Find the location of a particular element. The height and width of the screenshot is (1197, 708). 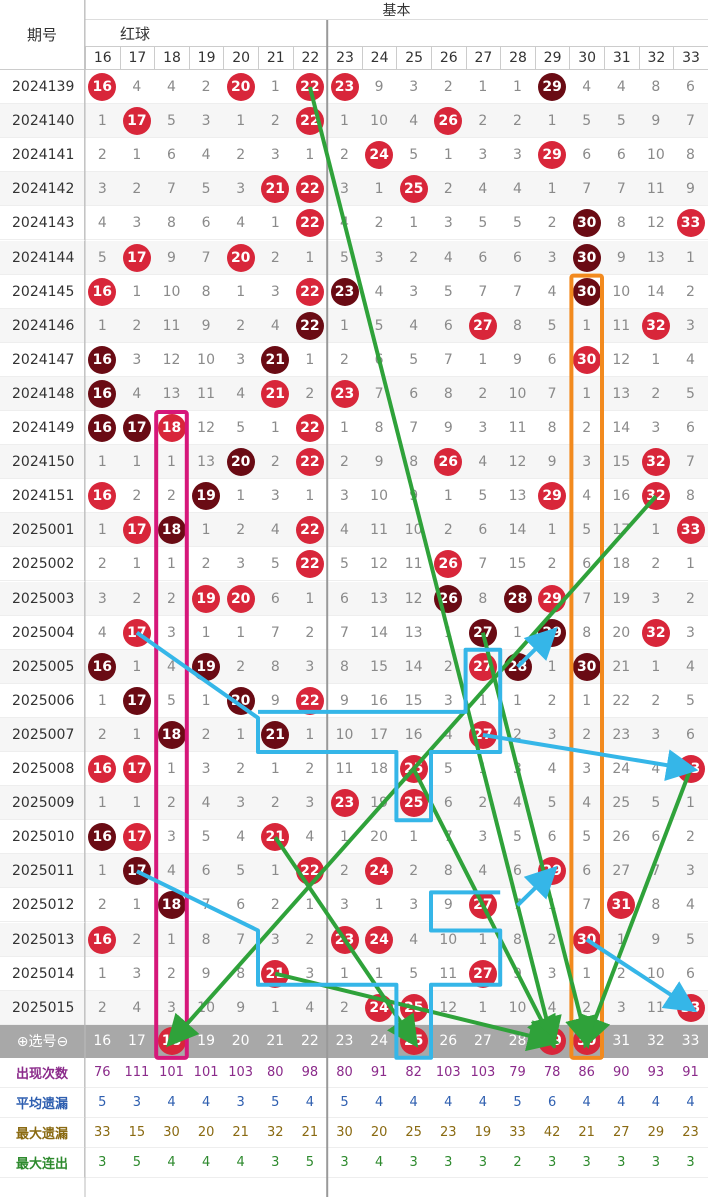

ball-16: 16 is located at coordinates (102, 939).